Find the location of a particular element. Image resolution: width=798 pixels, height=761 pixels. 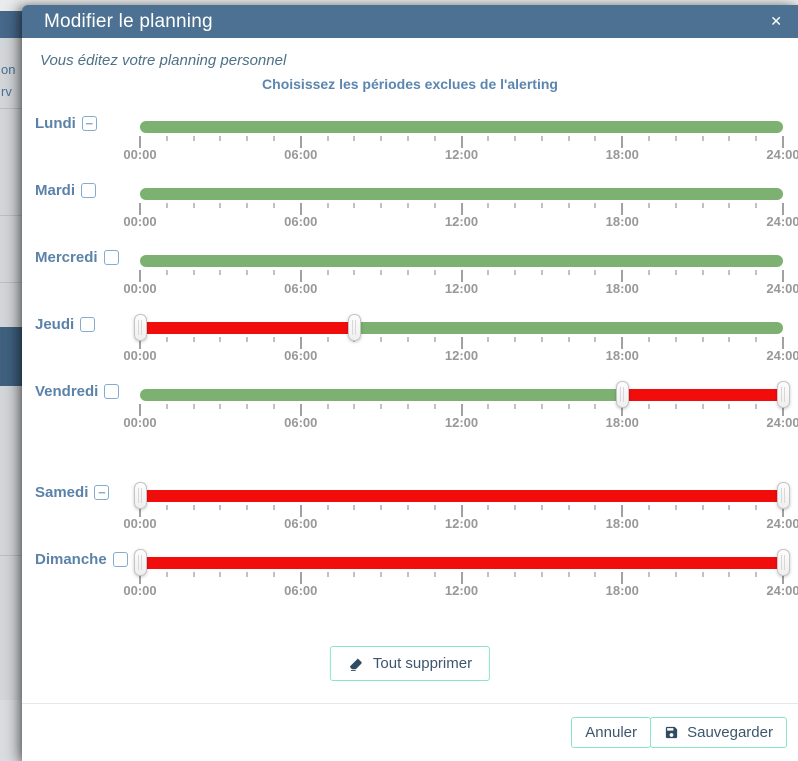

day-row: Mercredi 00:00 06:00 12:00 18:00 24:00 is located at coordinates (410, 271).